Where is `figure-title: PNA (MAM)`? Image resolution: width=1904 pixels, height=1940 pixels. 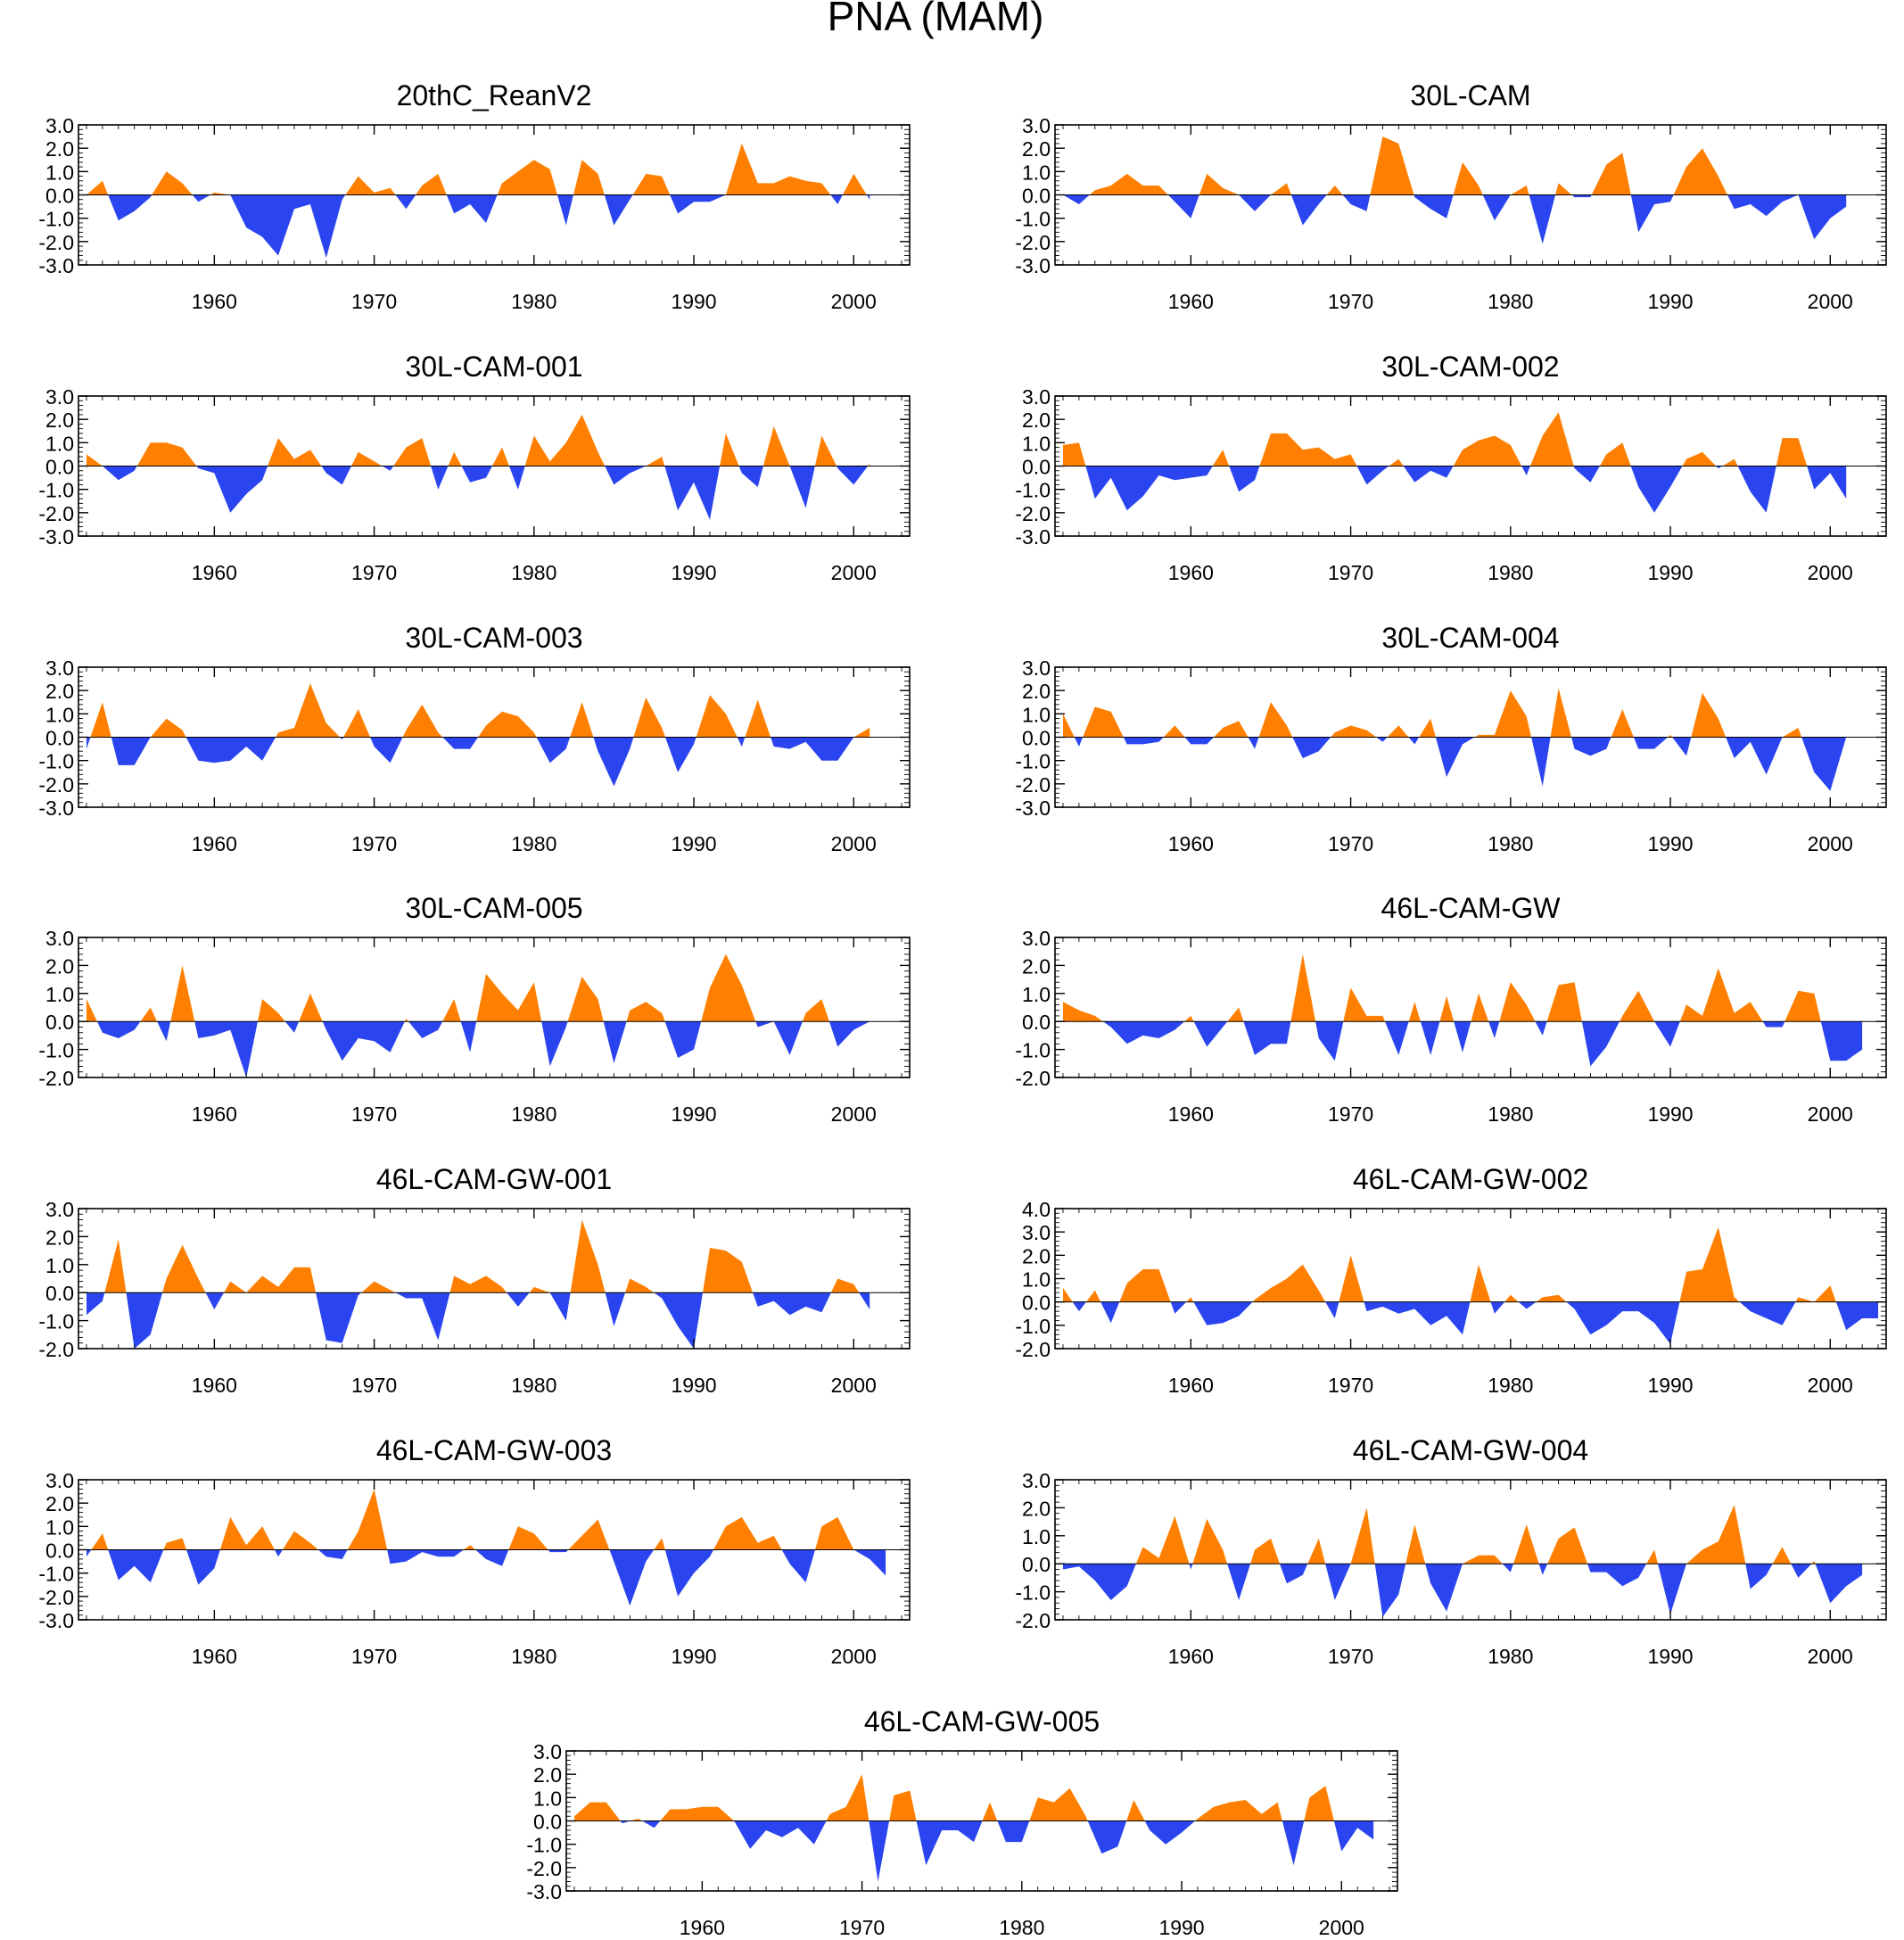
figure-title: PNA (MAM) is located at coordinates (936, 19).